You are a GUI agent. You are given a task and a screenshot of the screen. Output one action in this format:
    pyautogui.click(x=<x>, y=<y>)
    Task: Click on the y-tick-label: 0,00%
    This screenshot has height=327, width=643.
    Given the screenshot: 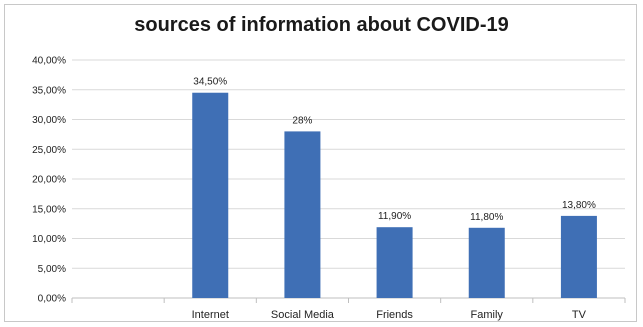 What is the action you would take?
    pyautogui.click(x=52, y=299)
    